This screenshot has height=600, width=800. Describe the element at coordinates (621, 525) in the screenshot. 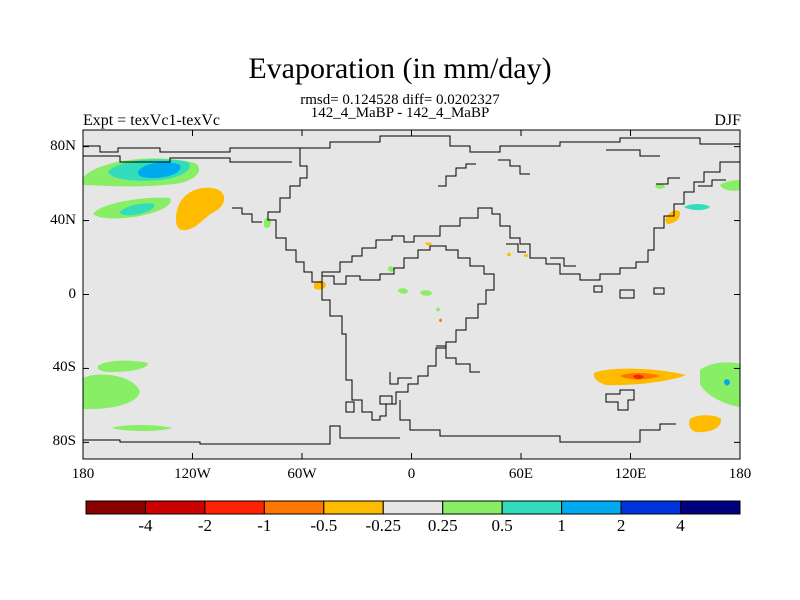

I see `colorbar-label: 2` at that location.